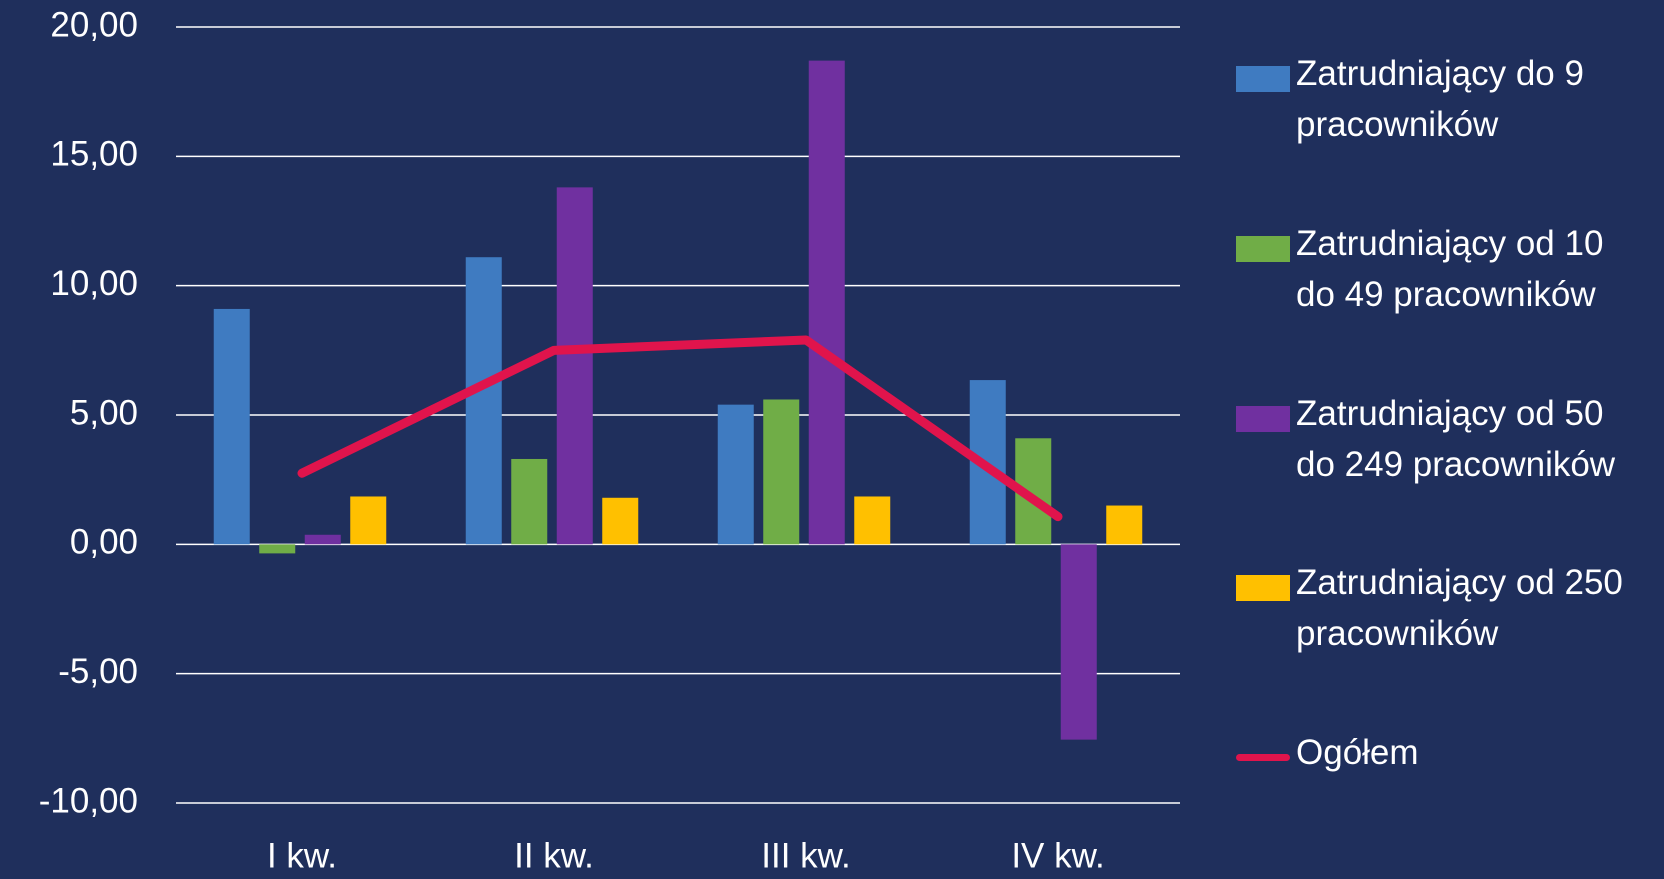  Describe the element at coordinates (1057, 855) in the screenshot. I see `x-tick-label: IV kw.` at that location.